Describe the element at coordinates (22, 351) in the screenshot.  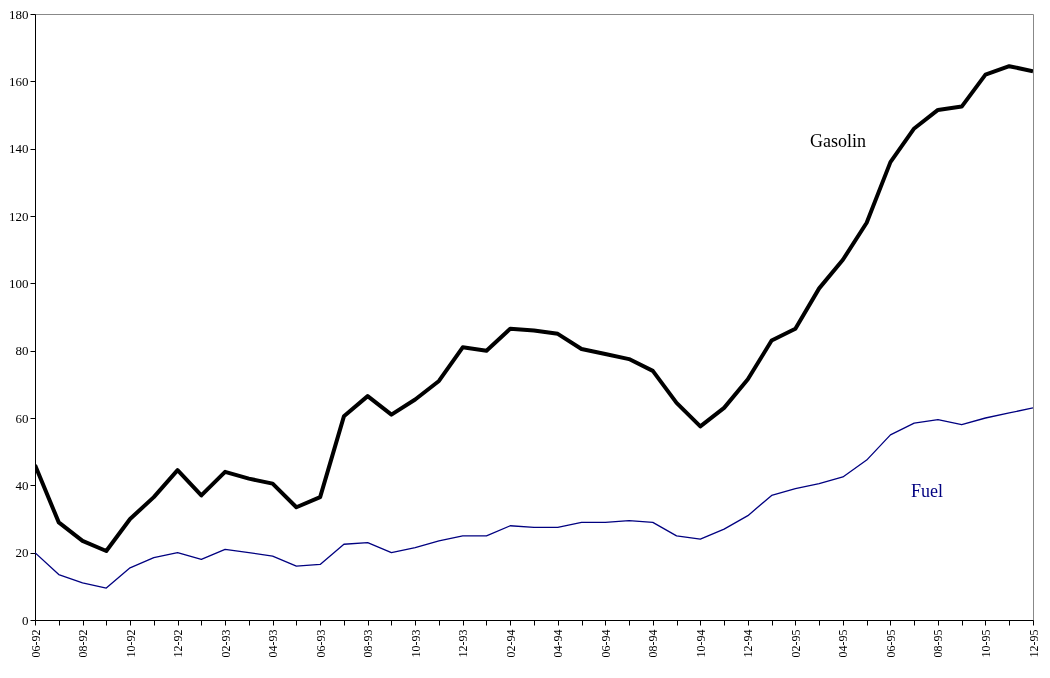
I see `y-tick-label: 80` at that location.